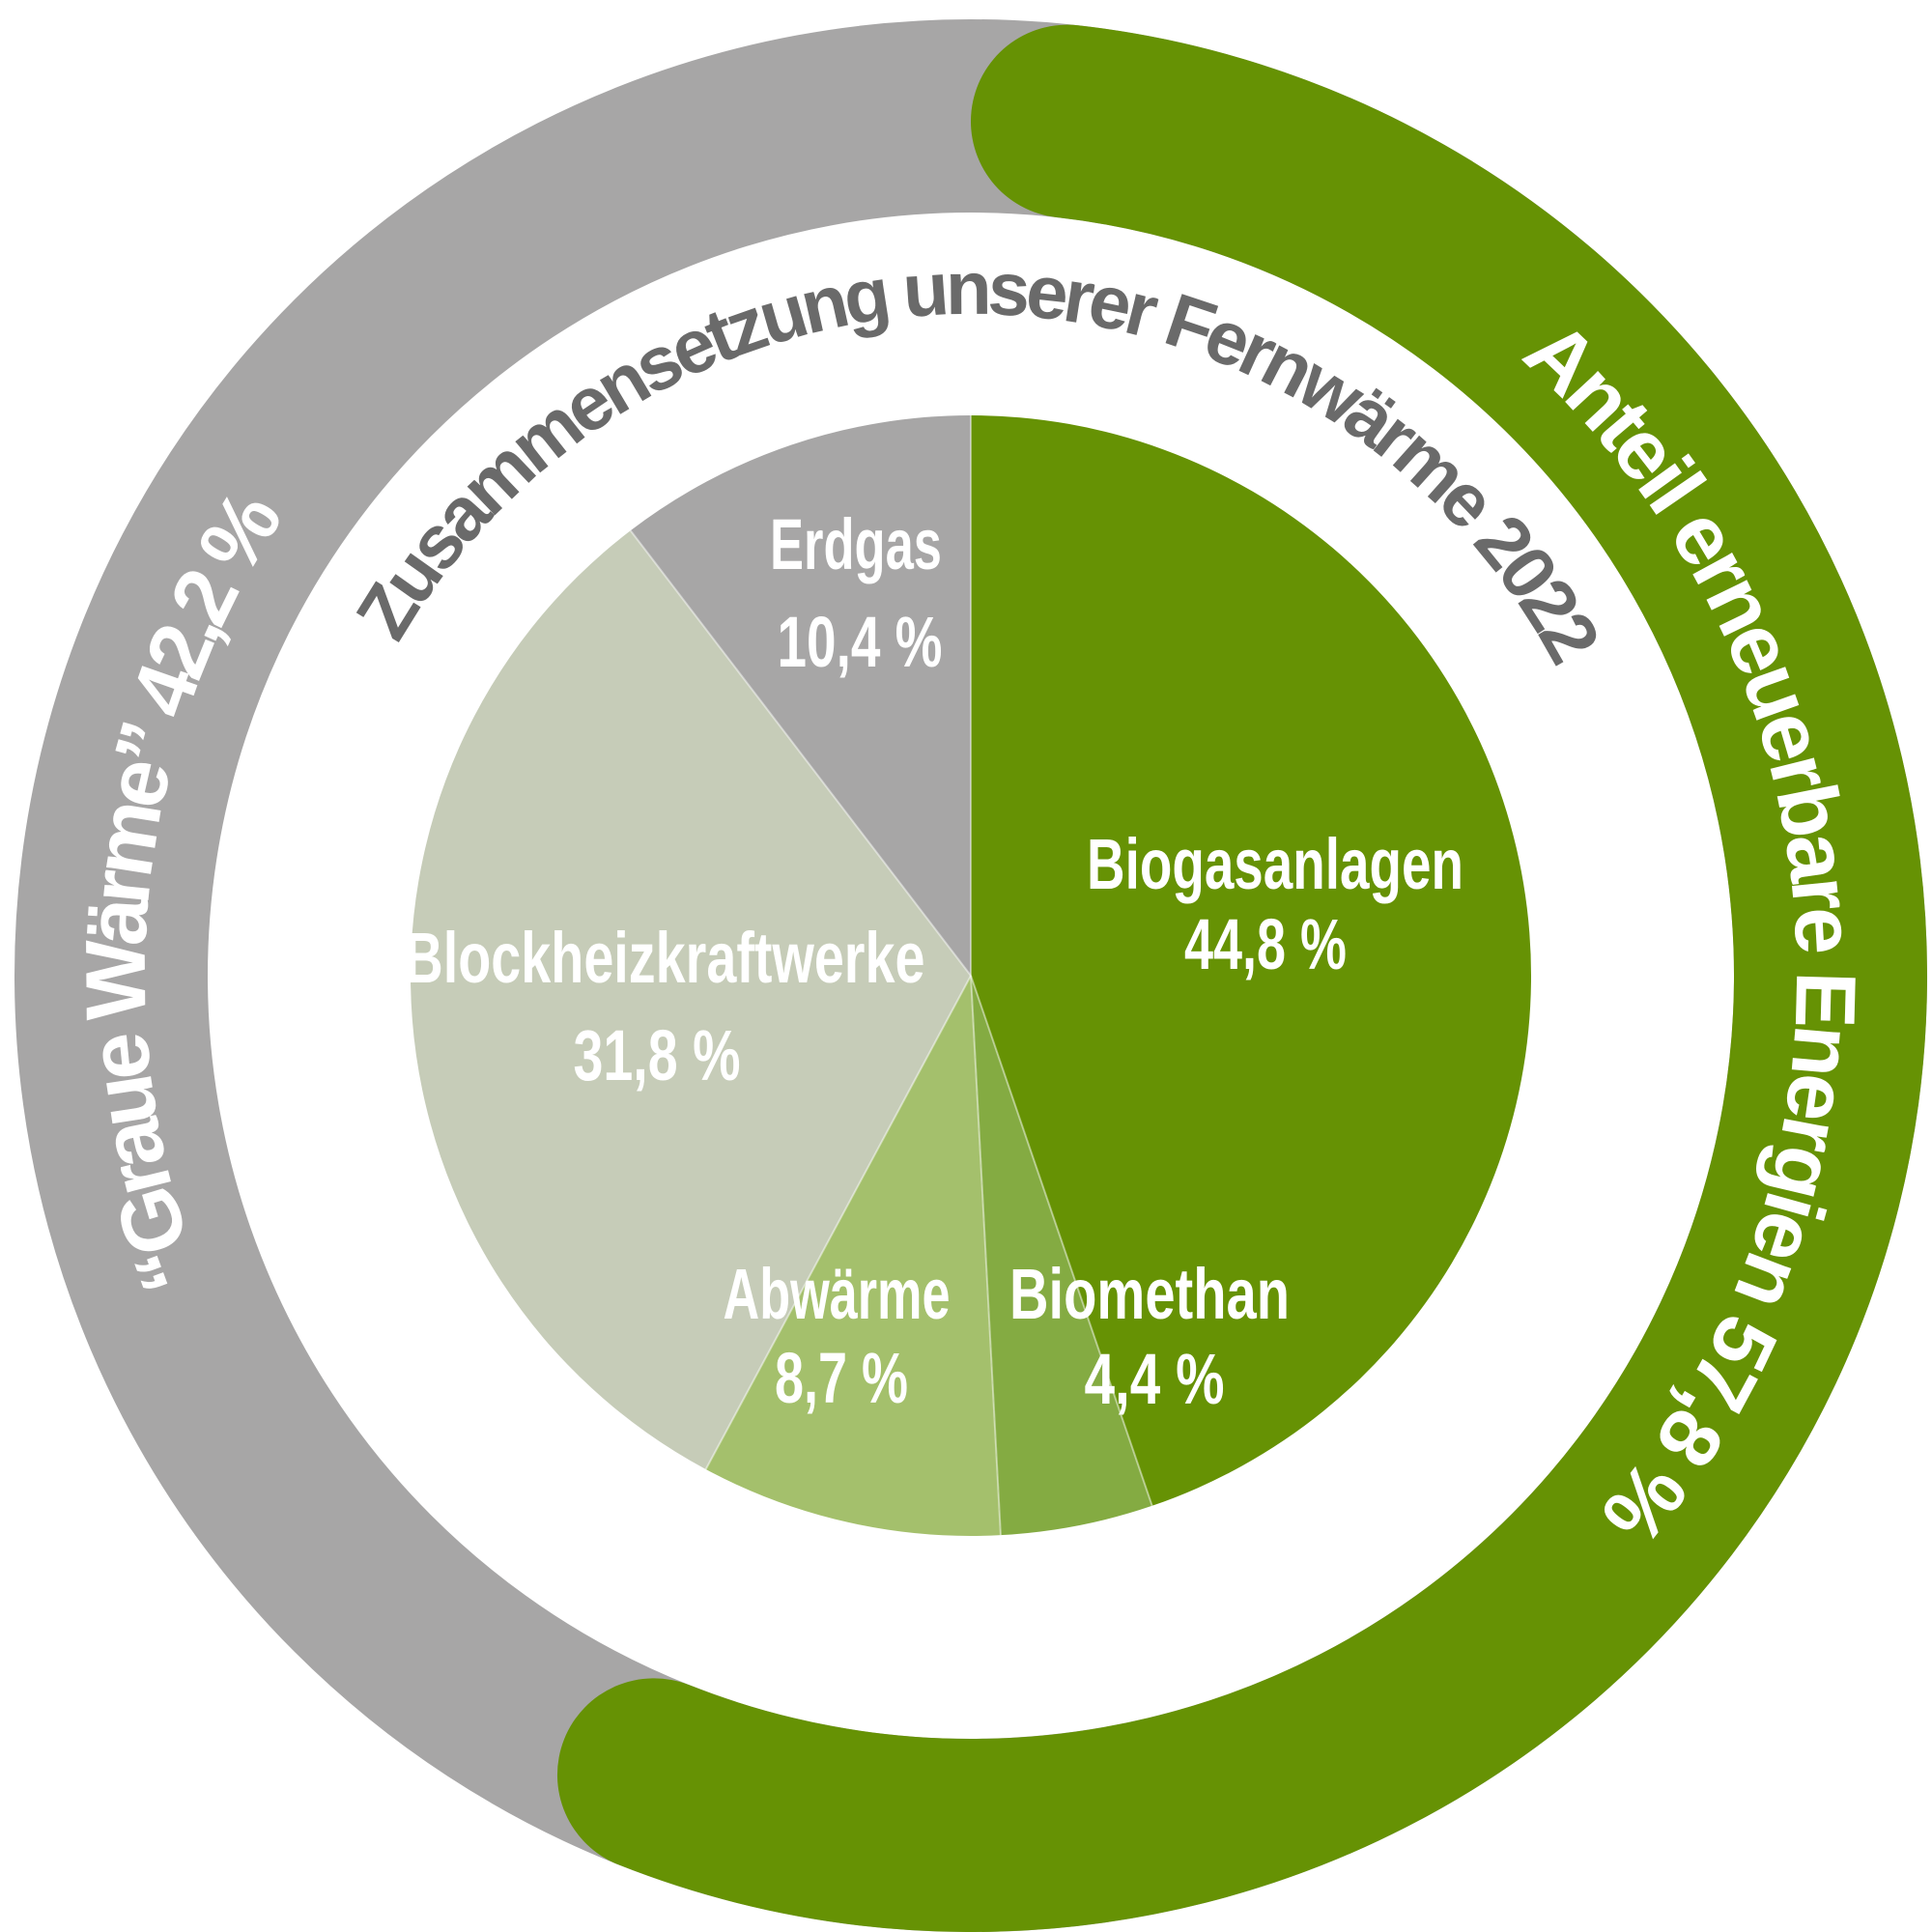  I want to click on pie-slice-abwärme, so click(853, 1256).